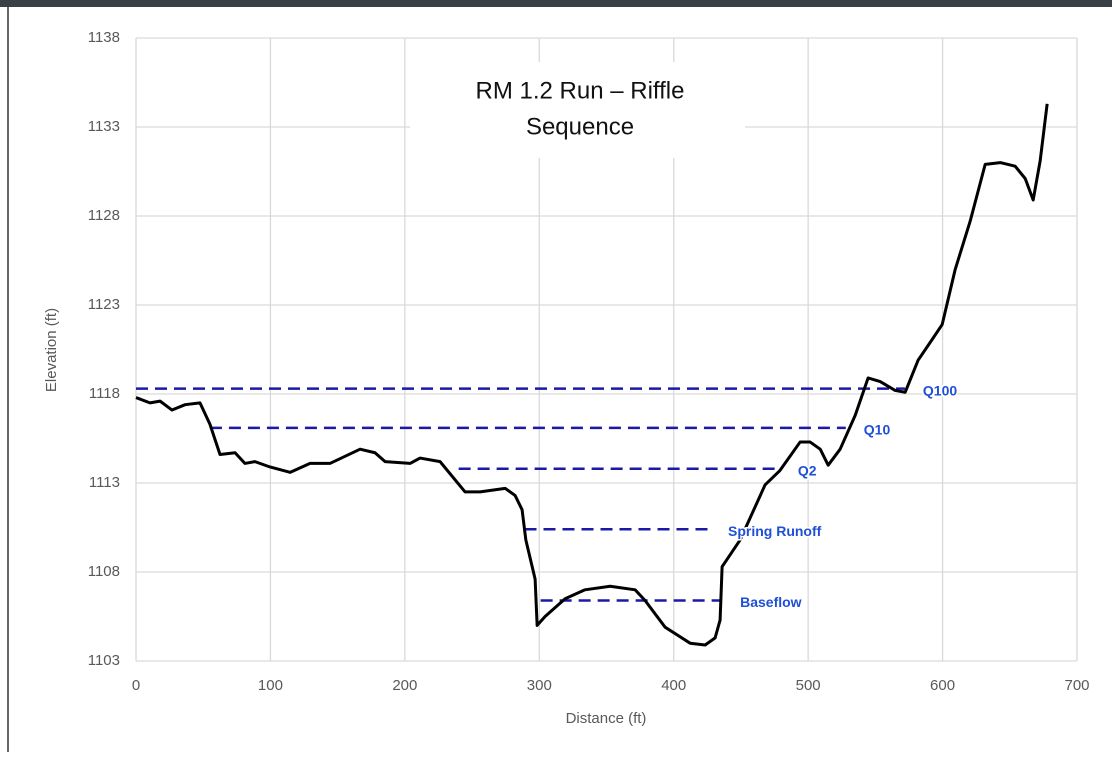 This screenshot has height=757, width=1112. I want to click on chart-title: Sequence, so click(580, 126).